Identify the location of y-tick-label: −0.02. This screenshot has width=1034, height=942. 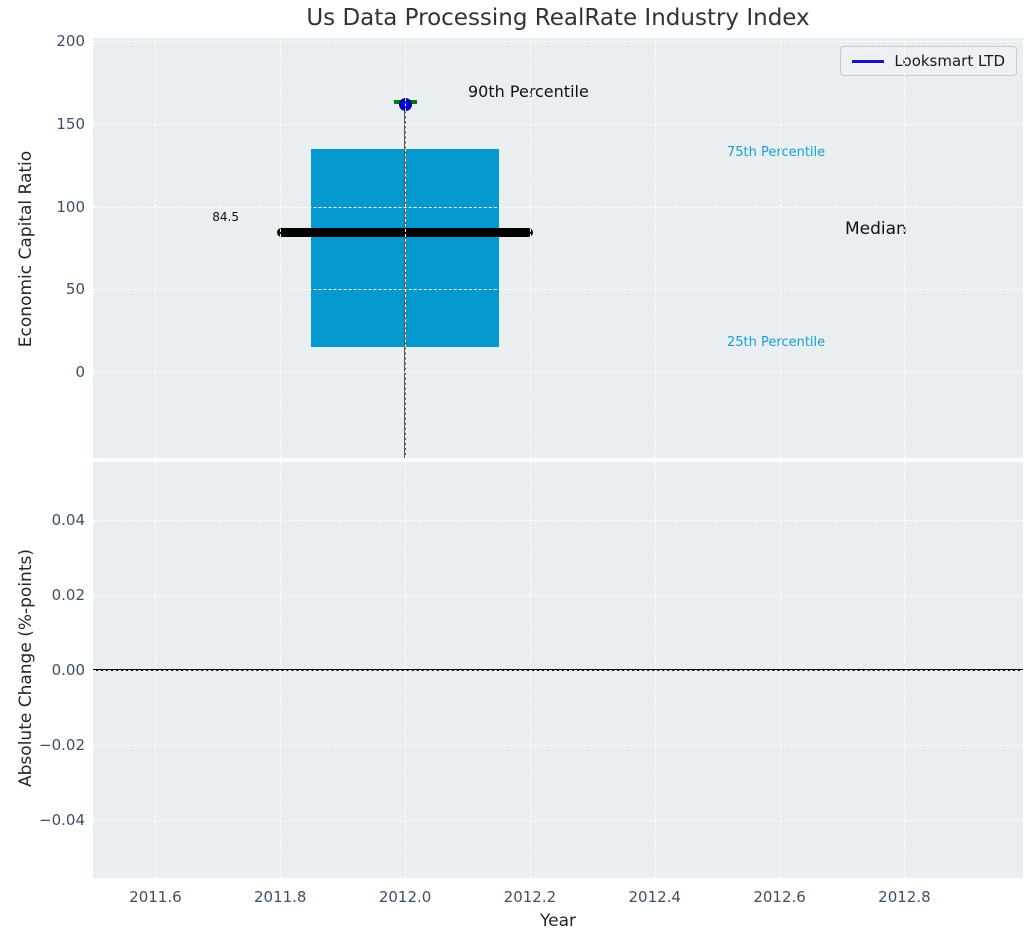
(62, 744).